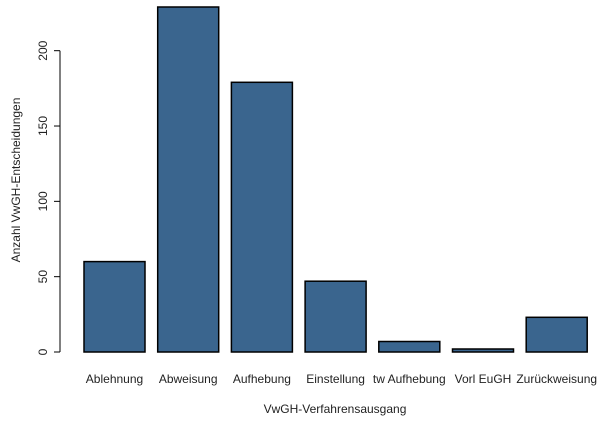 The height and width of the screenshot is (427, 600). Describe the element at coordinates (556, 334) in the screenshot. I see `bar-zur-ckweisung` at that location.